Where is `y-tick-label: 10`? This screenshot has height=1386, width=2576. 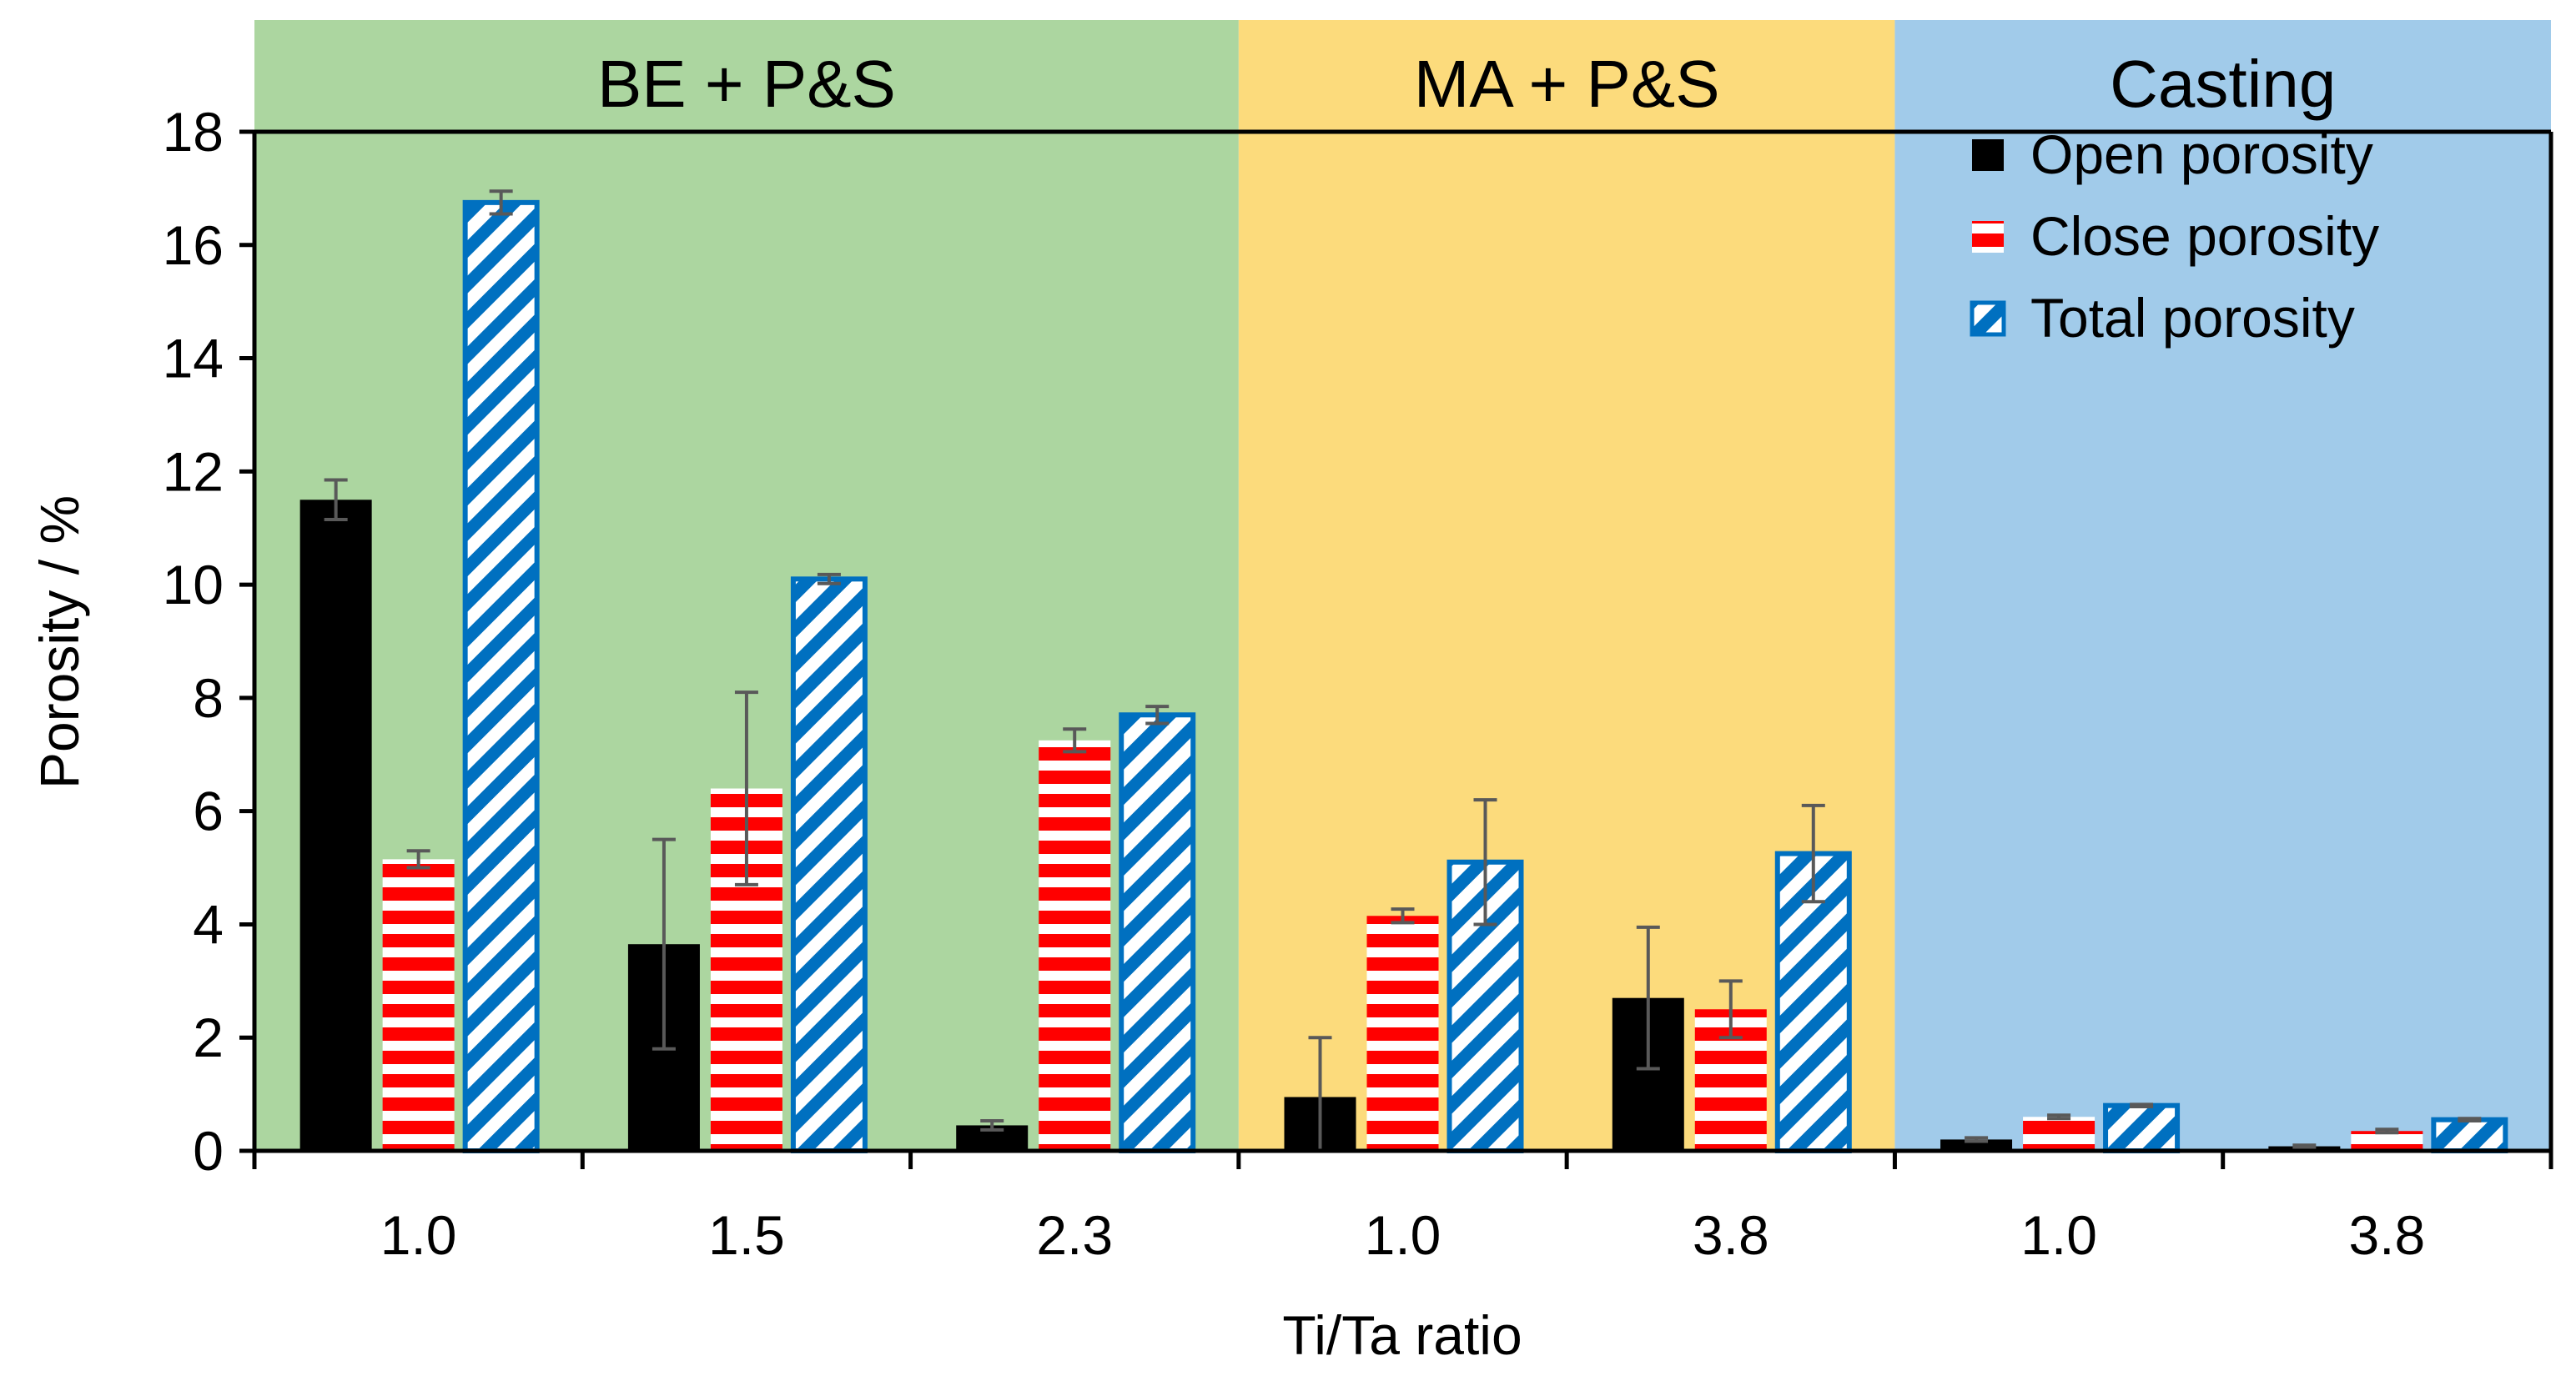 y-tick-label: 10 is located at coordinates (193, 584).